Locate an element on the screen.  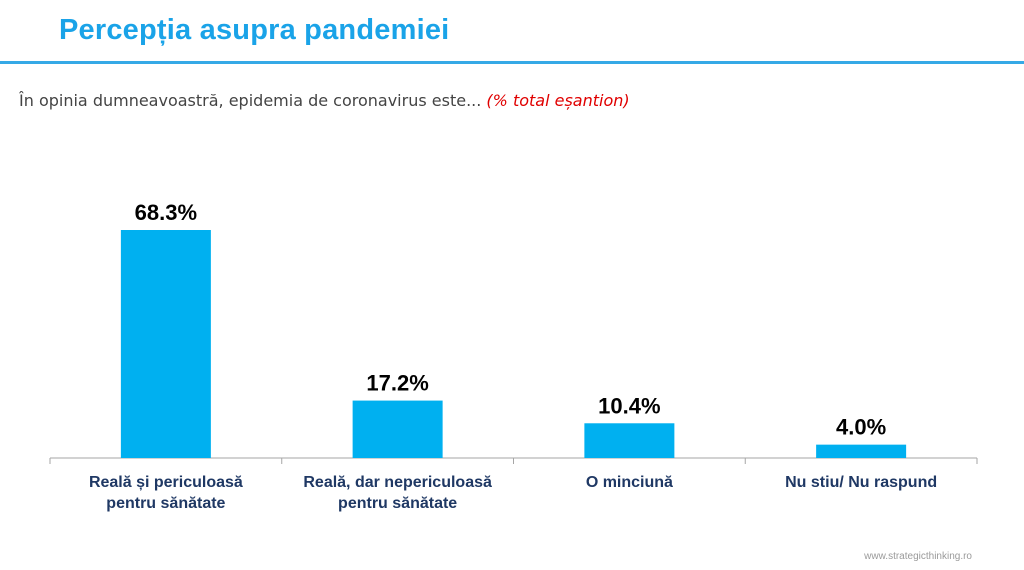
data-label-3: 10.4% is located at coordinates (629, 405).